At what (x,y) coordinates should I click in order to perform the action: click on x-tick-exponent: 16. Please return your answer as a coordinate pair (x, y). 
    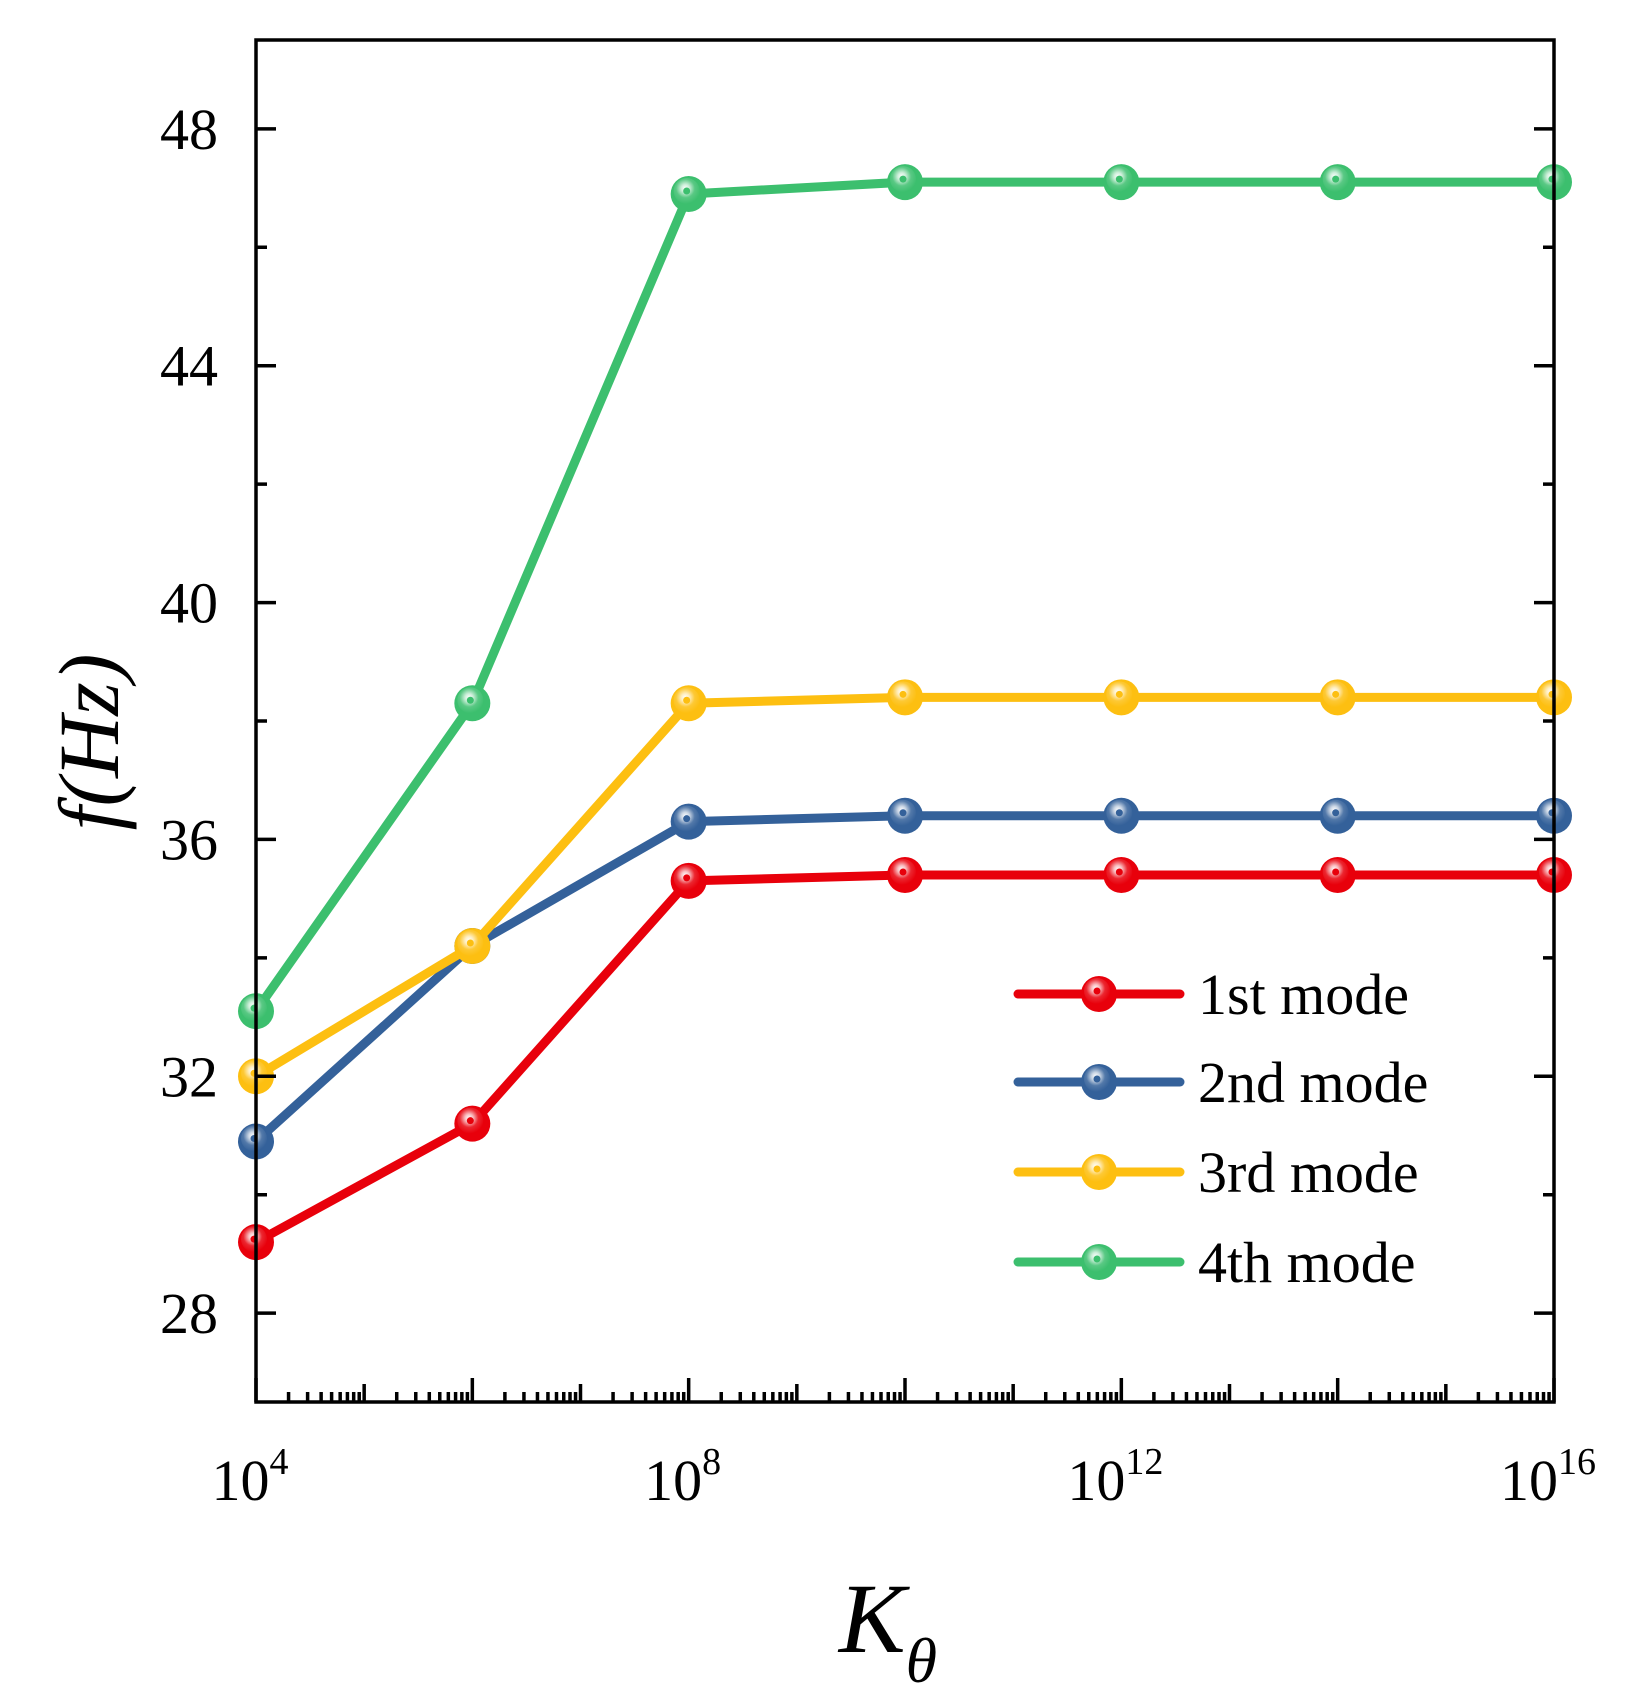
    Looking at the image, I should click on (1577, 1462).